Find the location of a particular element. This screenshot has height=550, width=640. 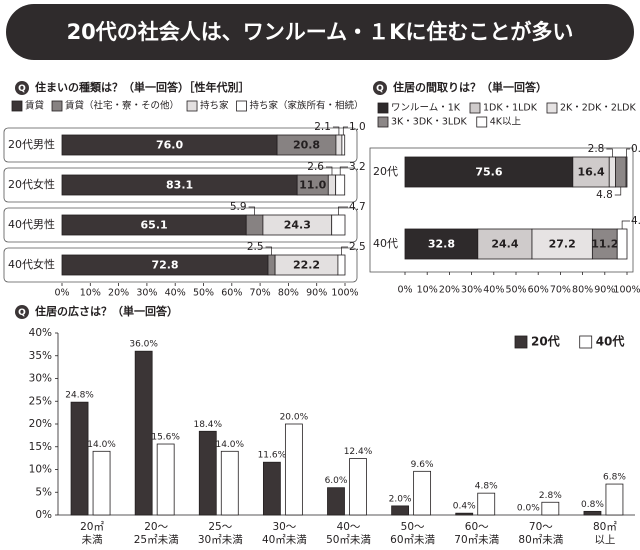

value-label: 2.6 is located at coordinates (315, 167).